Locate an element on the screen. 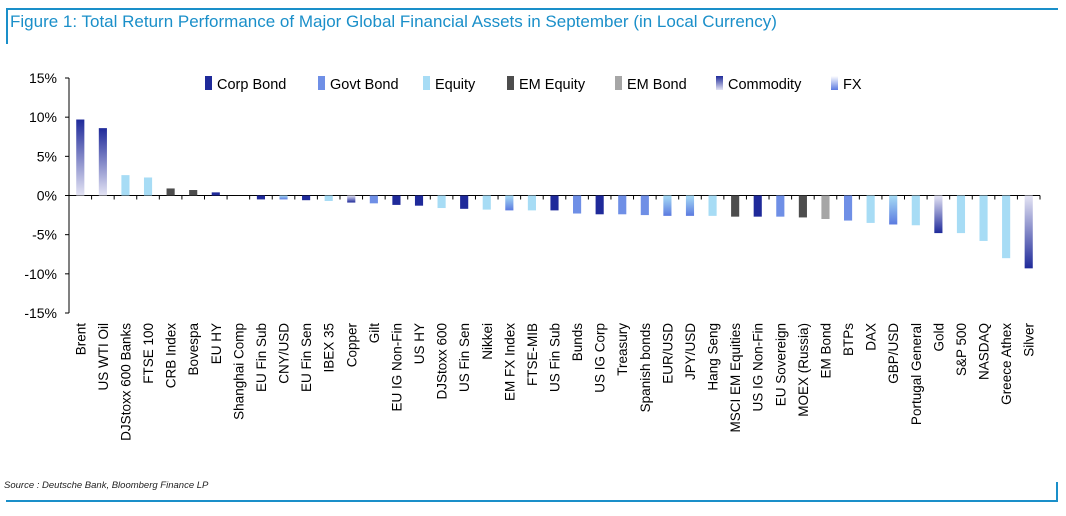 This screenshot has height=516, width=1066. x-tick-label: EU HY is located at coordinates (216, 343).